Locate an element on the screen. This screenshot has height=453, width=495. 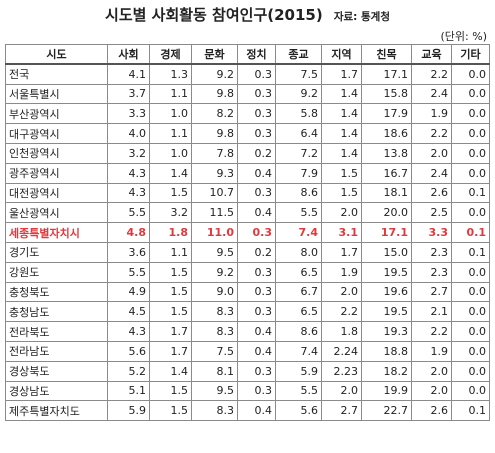
region-cell: 서울특별시 is located at coordinates (56, 94).